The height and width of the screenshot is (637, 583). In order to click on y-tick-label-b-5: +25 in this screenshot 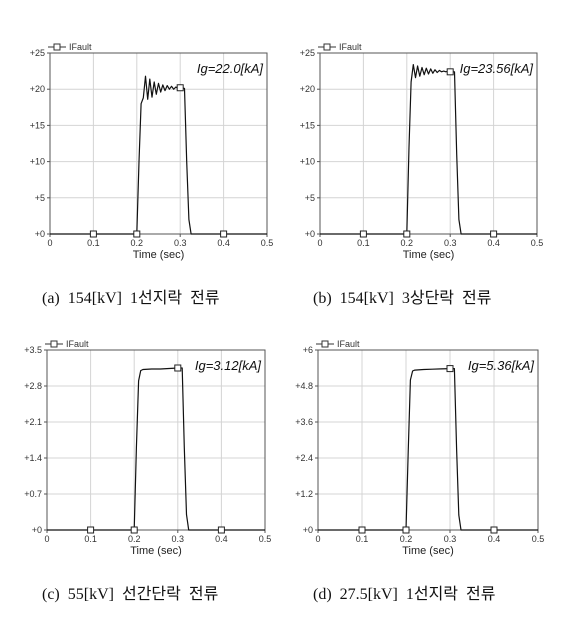, I will do `click(307, 53)`.